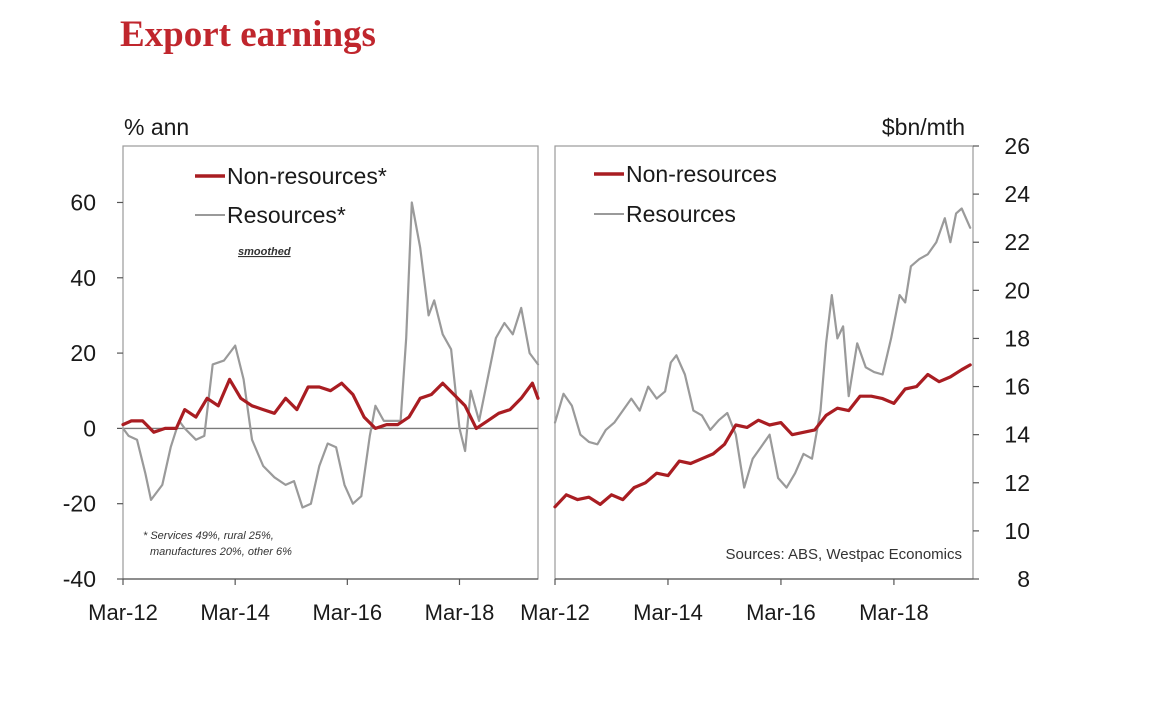 This screenshot has width=1160, height=704. I want to click on left-x-ticks: Mar-12 Mar-14 Mar-16 Mar-18, so click(291, 602).